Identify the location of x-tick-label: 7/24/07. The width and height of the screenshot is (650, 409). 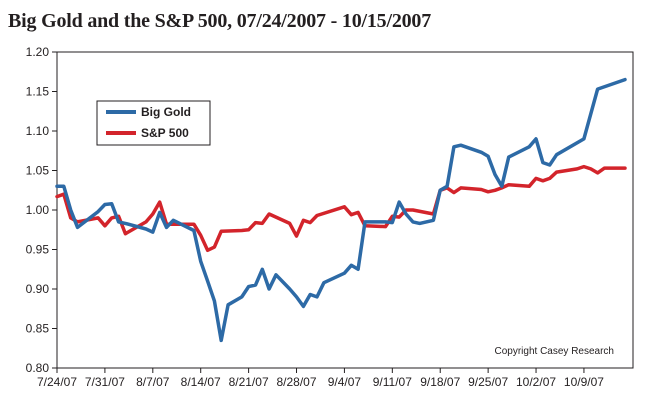
(57, 382).